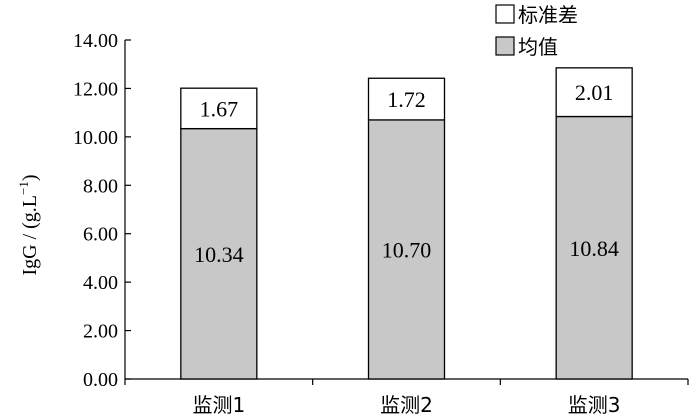  What do you see at coordinates (100, 283) in the screenshot?
I see `y-tick-label: 4.00` at bounding box center [100, 283].